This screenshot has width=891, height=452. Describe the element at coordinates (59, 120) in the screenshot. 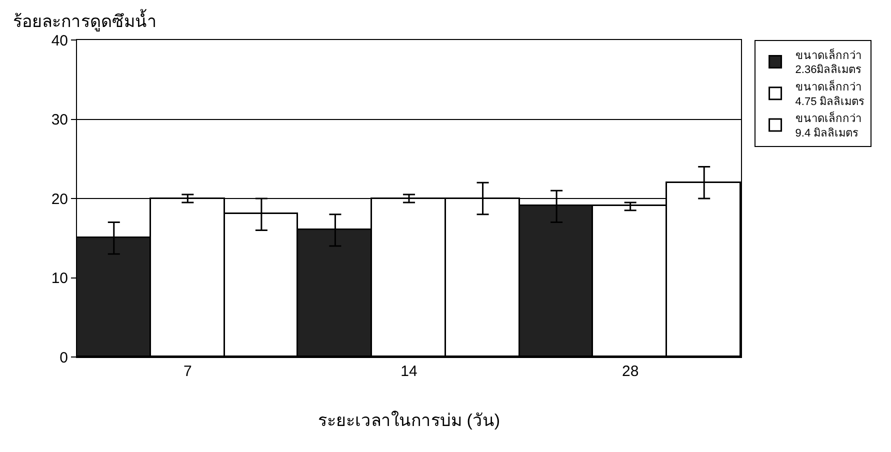

I see `y-tick-label: 30` at that location.